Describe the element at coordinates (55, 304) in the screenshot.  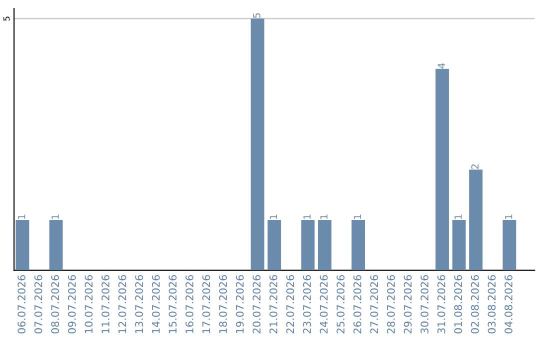
I see `x-tick-label: 08.07.2026` at that location.